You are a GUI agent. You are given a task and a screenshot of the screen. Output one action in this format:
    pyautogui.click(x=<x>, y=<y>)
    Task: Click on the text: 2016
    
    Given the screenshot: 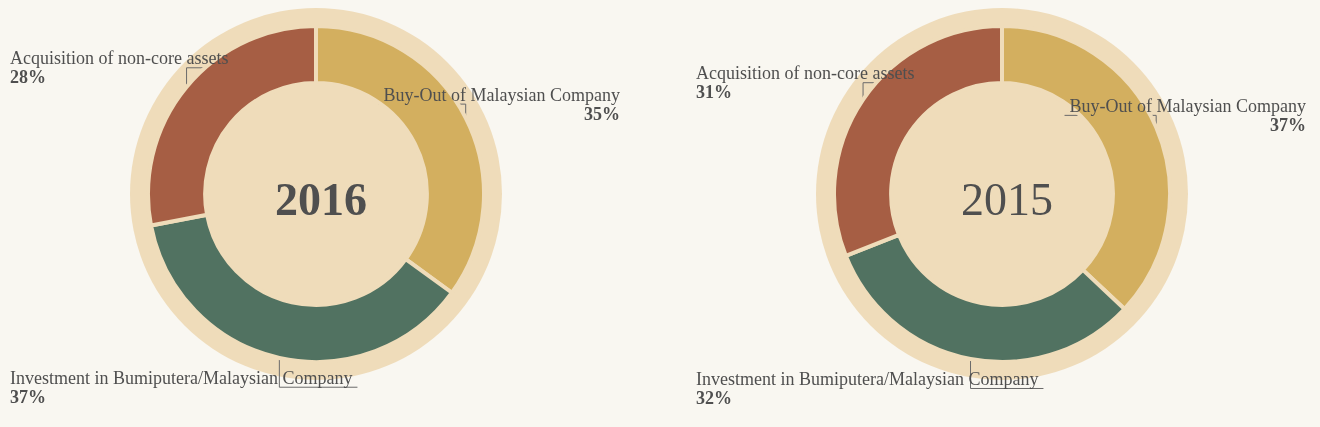 What is the action you would take?
    pyautogui.click(x=321, y=199)
    